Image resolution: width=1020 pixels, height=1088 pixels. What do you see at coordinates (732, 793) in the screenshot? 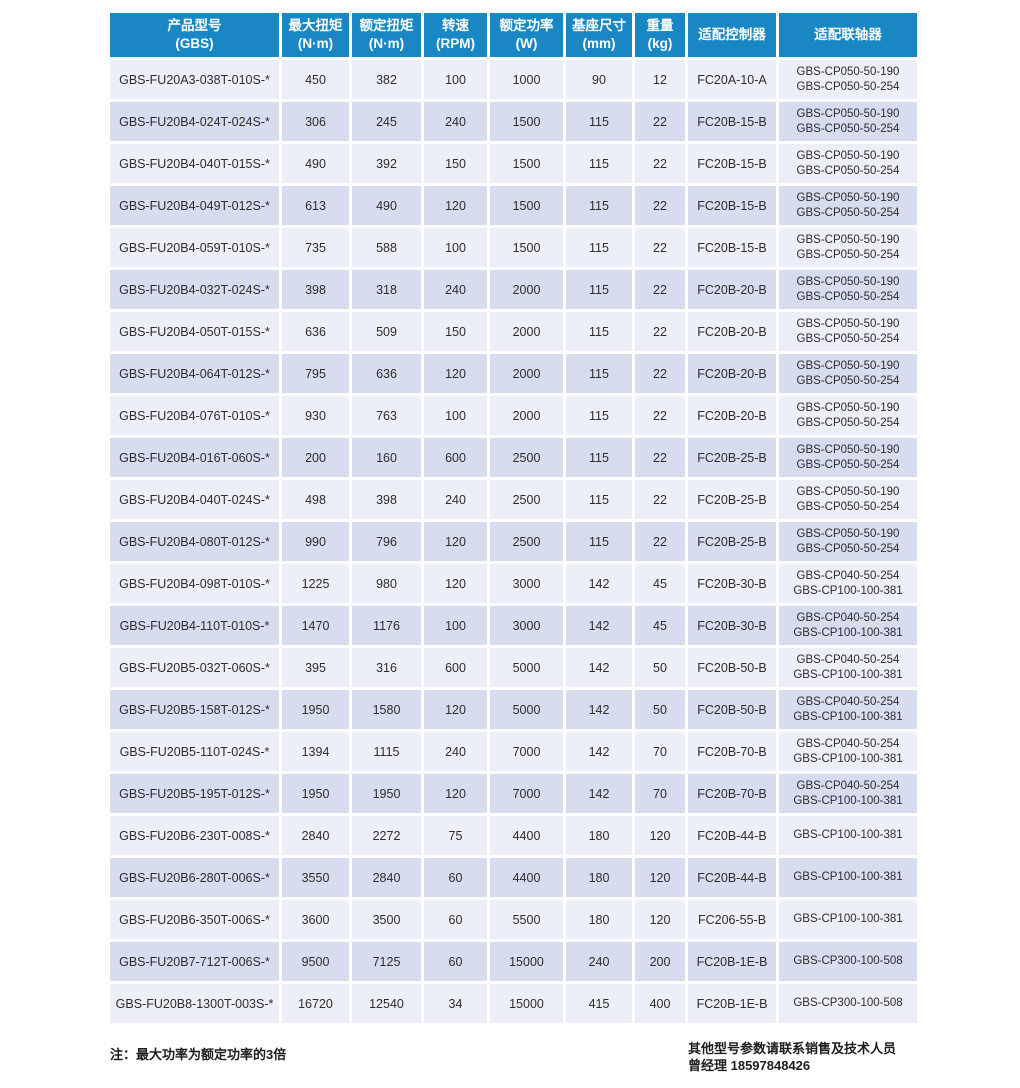
I see `controller-cell: FC20B-70-B` at bounding box center [732, 793].